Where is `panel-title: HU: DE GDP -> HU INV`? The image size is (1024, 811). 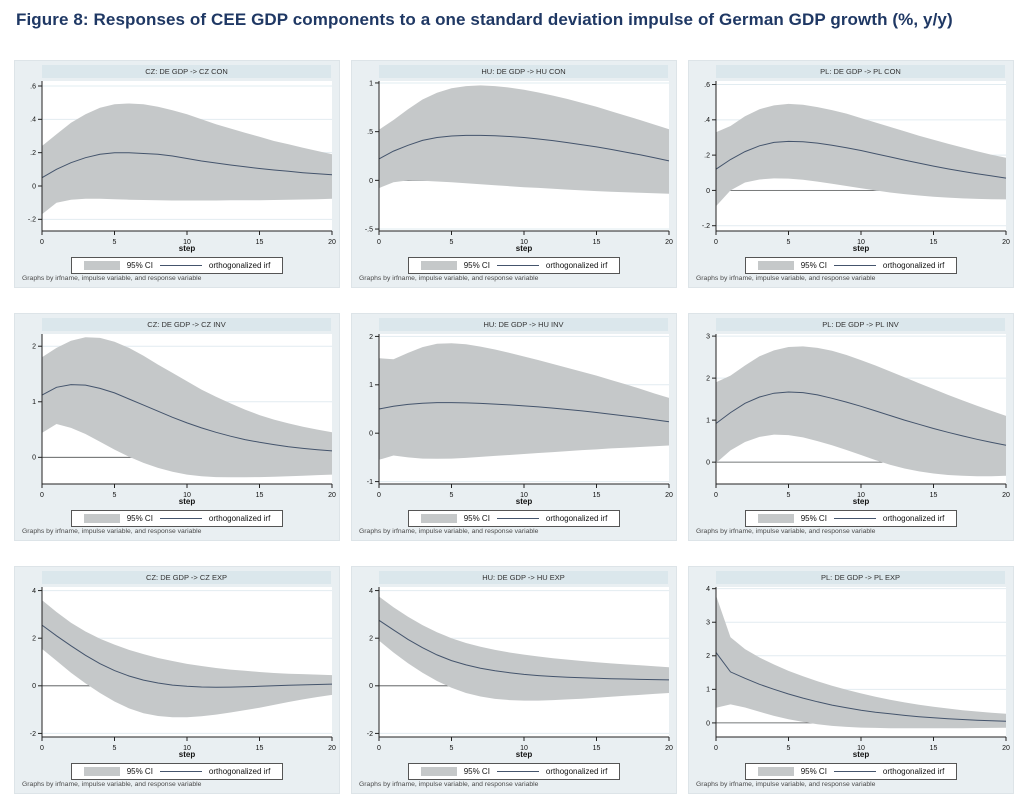 panel-title: HU: DE GDP -> HU INV is located at coordinates (523, 324).